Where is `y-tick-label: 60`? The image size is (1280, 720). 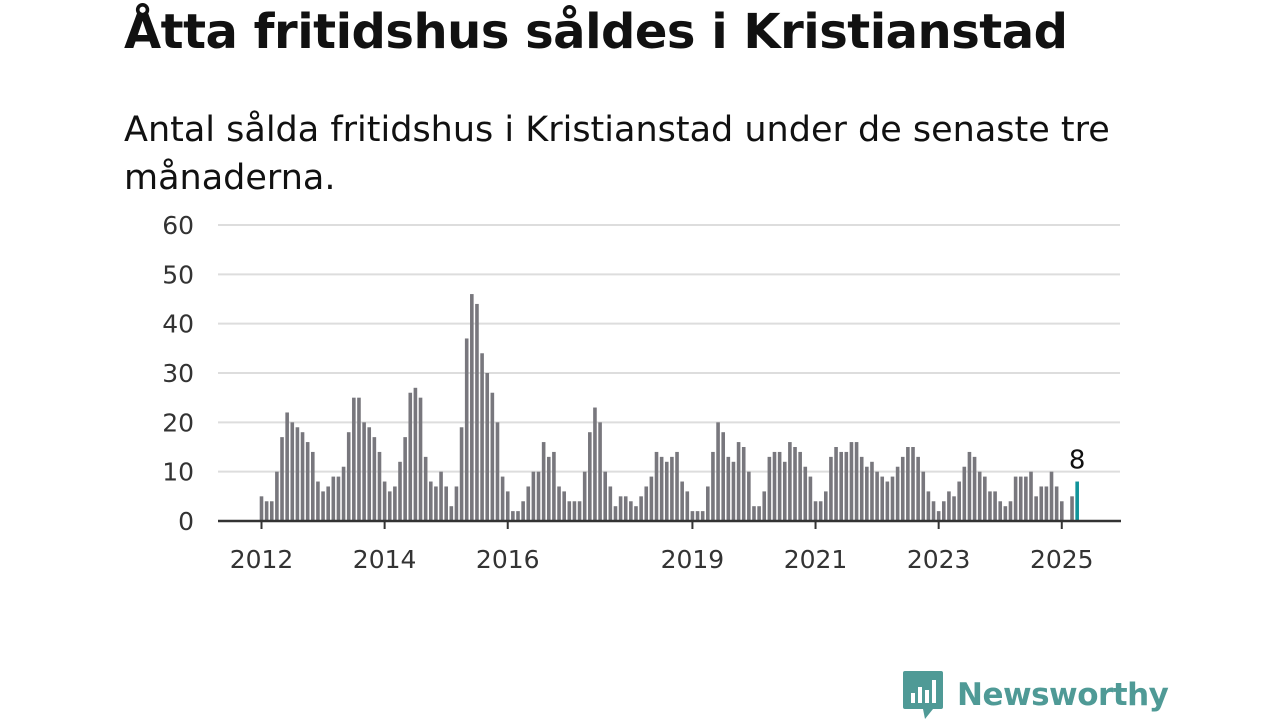 y-tick-label: 60 is located at coordinates (178, 225).